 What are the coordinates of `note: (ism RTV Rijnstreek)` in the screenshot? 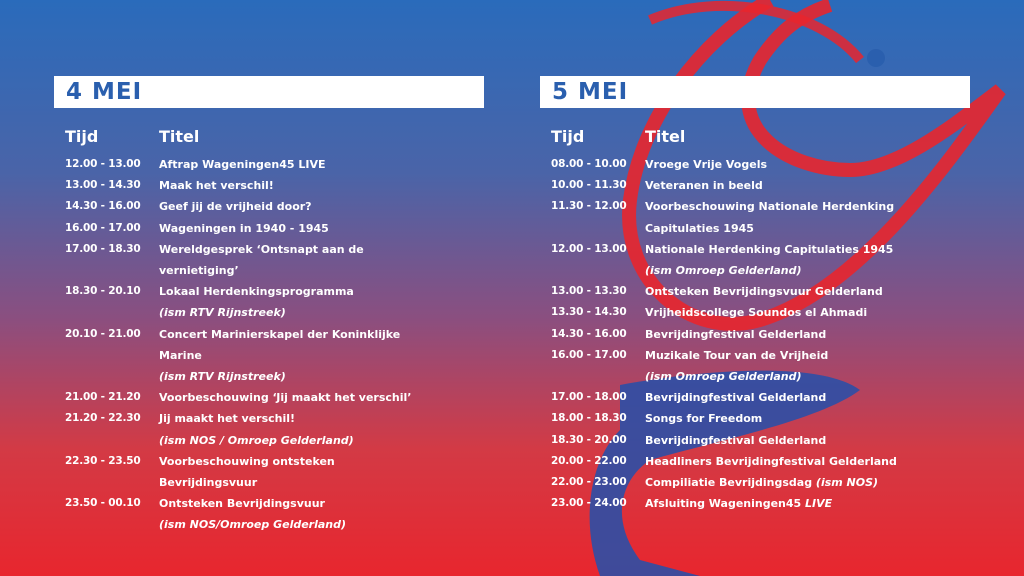 It's located at (222, 377).